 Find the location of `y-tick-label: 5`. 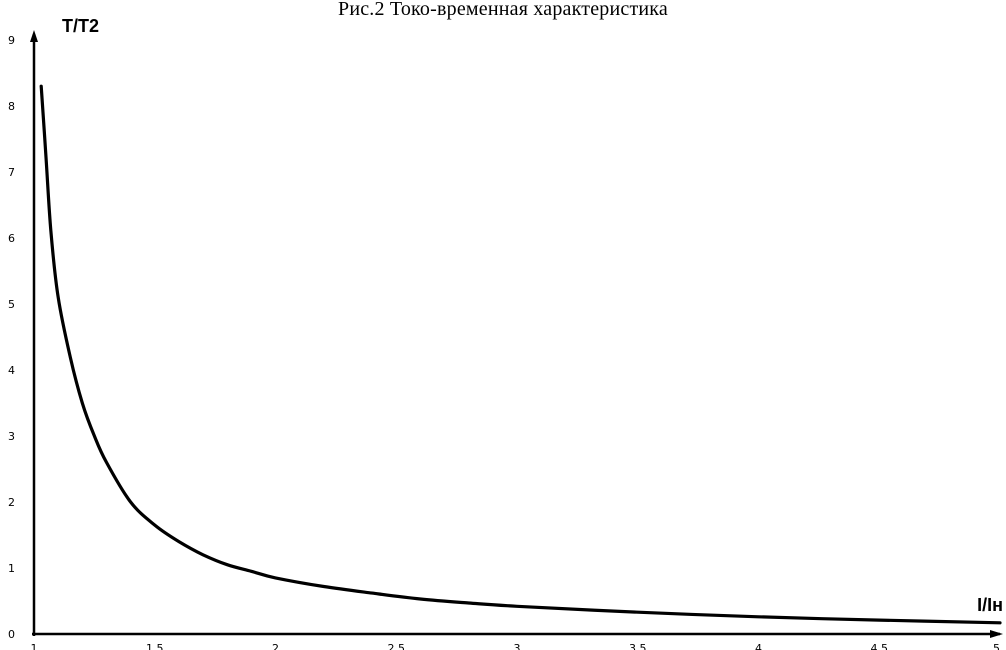

y-tick-label: 5 is located at coordinates (11, 304).